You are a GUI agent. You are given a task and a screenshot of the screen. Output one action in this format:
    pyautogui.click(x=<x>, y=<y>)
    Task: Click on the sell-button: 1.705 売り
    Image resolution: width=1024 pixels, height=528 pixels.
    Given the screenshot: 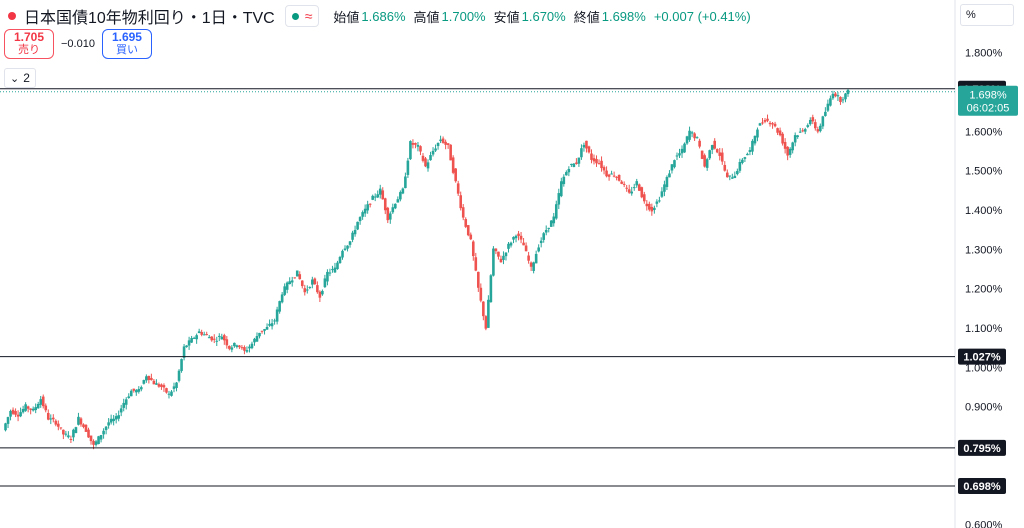 What is the action you would take?
    pyautogui.click(x=29, y=44)
    